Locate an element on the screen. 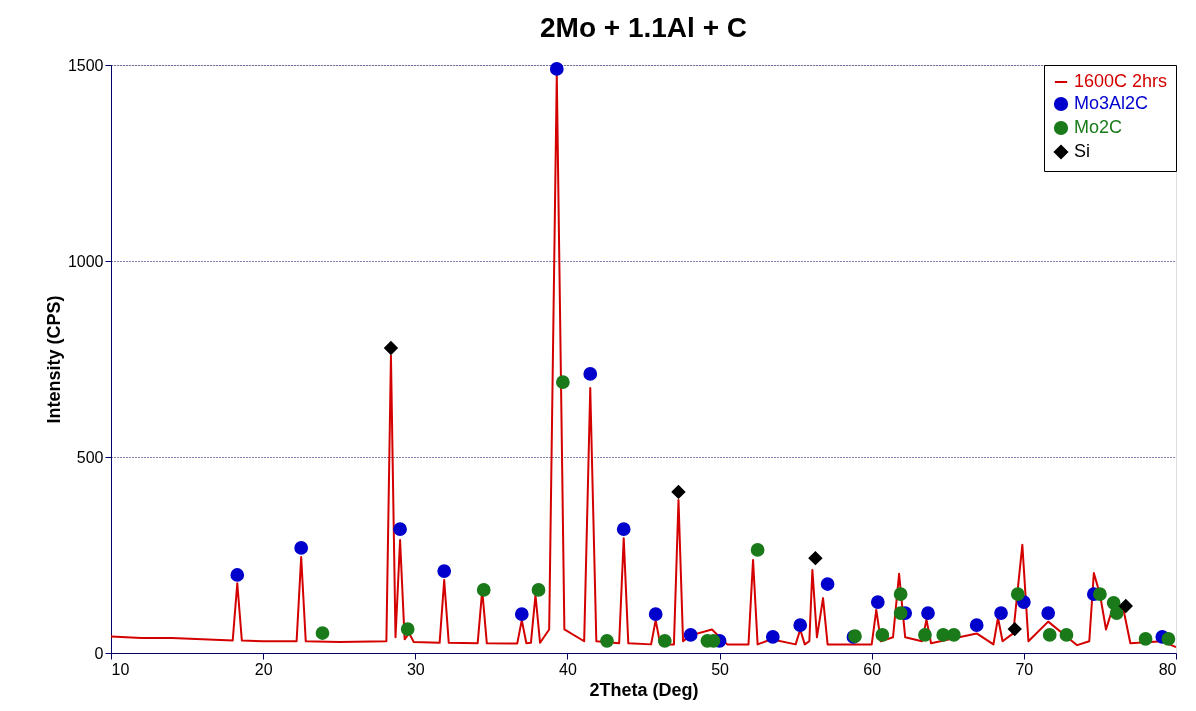  legend-label: Mo2C is located at coordinates (1098, 127).